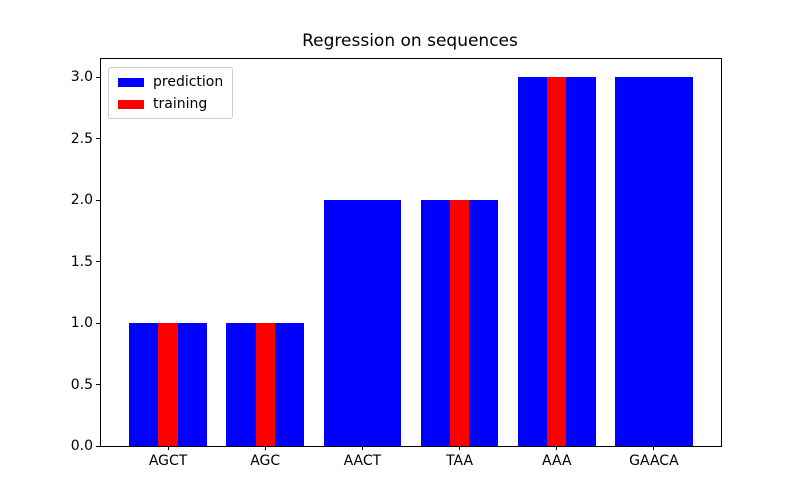 This screenshot has width=800, height=500. Describe the element at coordinates (81, 323) in the screenshot. I see `y-tick-label: 1.0` at that location.